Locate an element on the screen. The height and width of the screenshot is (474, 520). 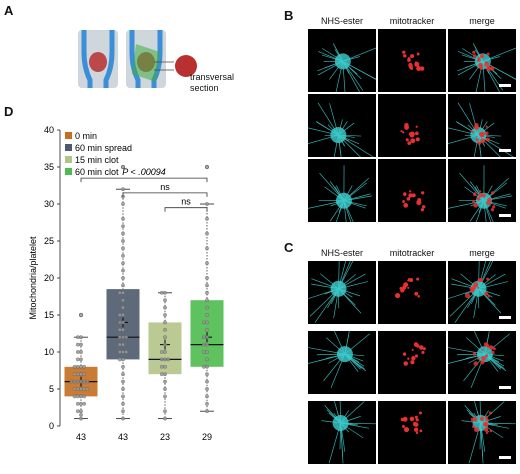
panel-letter-c: C is located at coordinates (289, 247).